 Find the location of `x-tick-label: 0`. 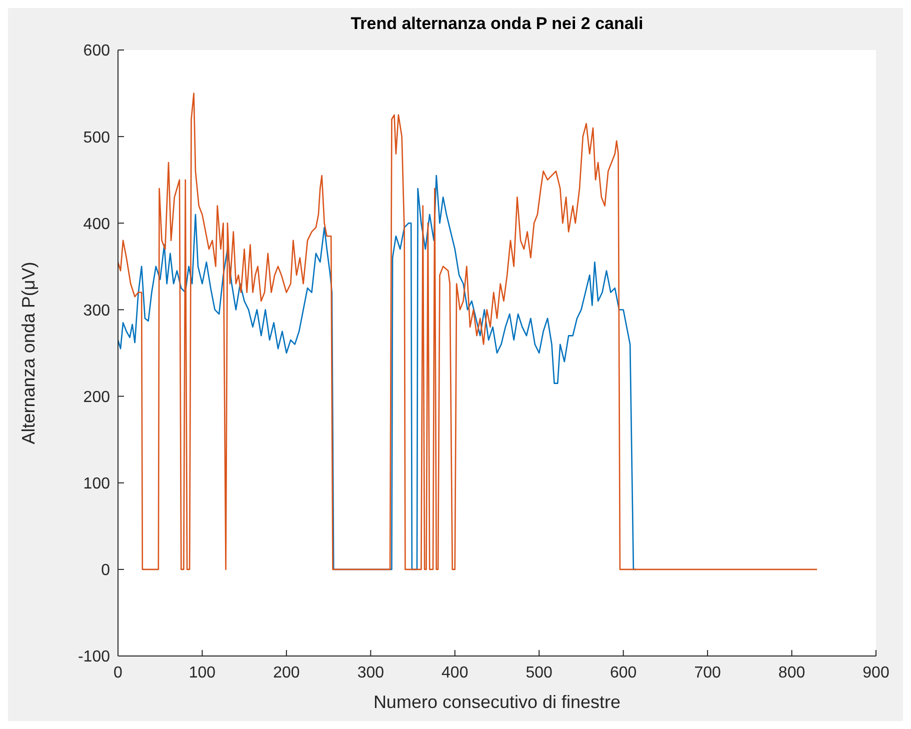

x-tick-label: 0 is located at coordinates (118, 673).